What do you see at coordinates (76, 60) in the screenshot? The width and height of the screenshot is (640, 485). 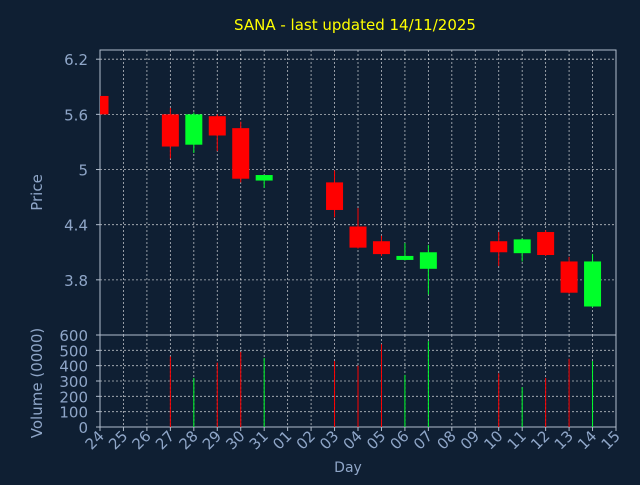 I see `price-tick-label: 6.2` at bounding box center [76, 60].